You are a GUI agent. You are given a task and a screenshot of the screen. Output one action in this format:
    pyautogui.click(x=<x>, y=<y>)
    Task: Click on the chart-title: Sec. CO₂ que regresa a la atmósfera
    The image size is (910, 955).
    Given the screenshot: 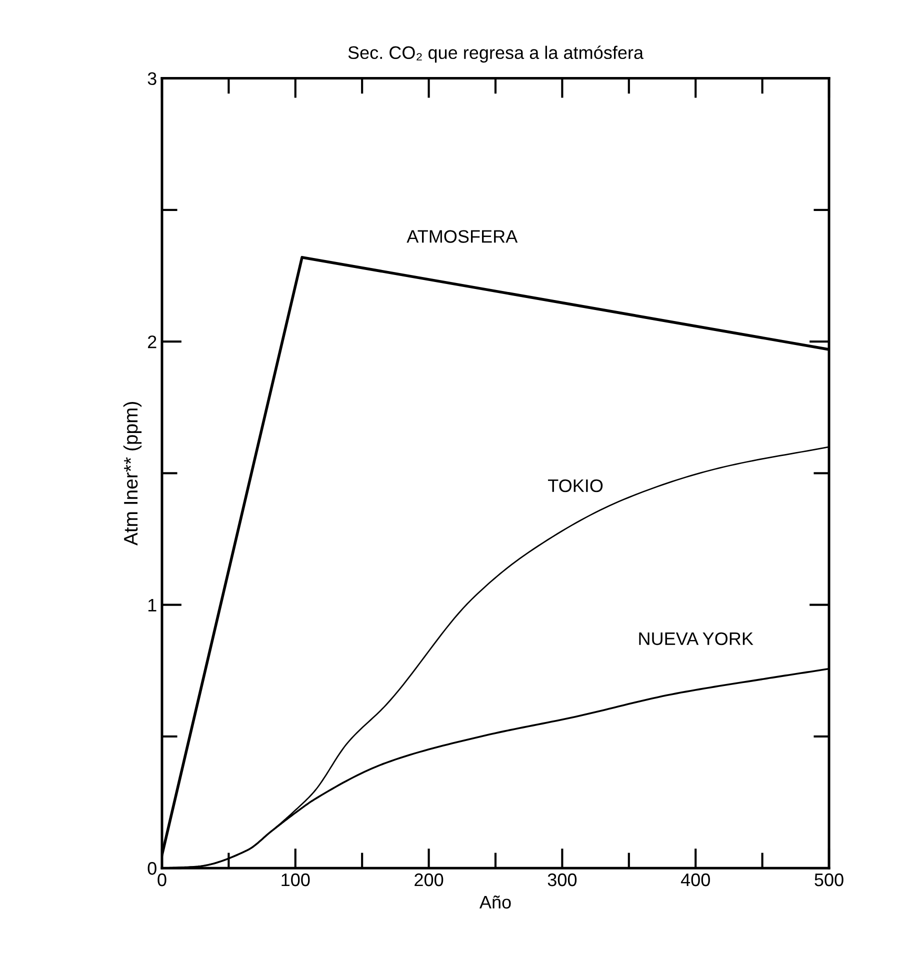 What is the action you would take?
    pyautogui.click(x=496, y=54)
    